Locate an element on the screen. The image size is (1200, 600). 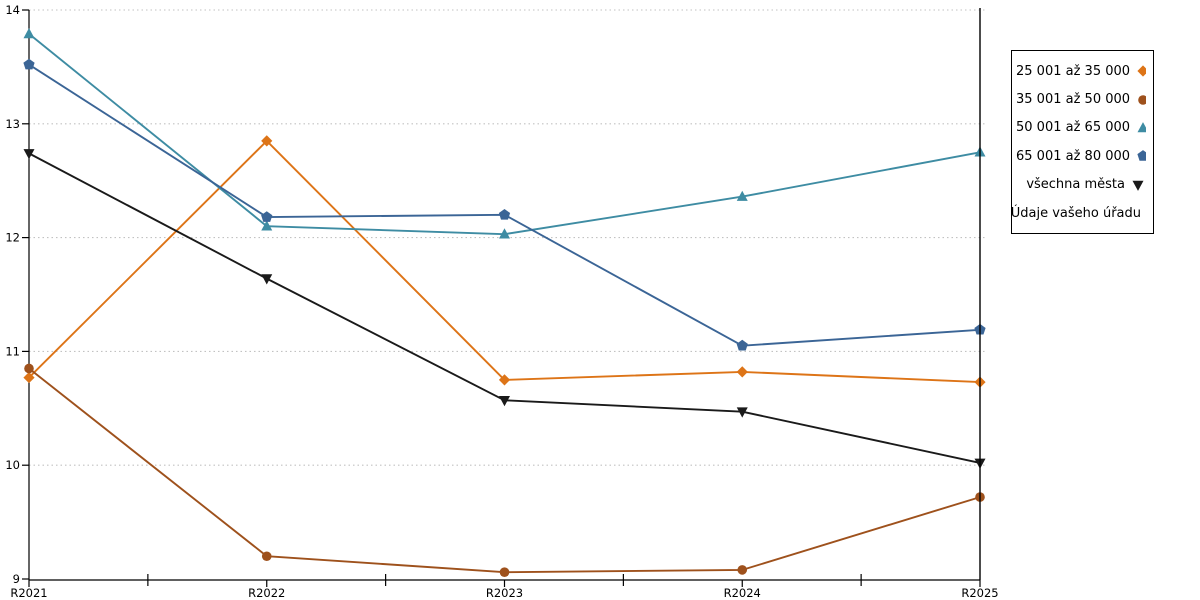
legend-item-1: 35 001 až 50 000 is located at coordinates (1081, 99).